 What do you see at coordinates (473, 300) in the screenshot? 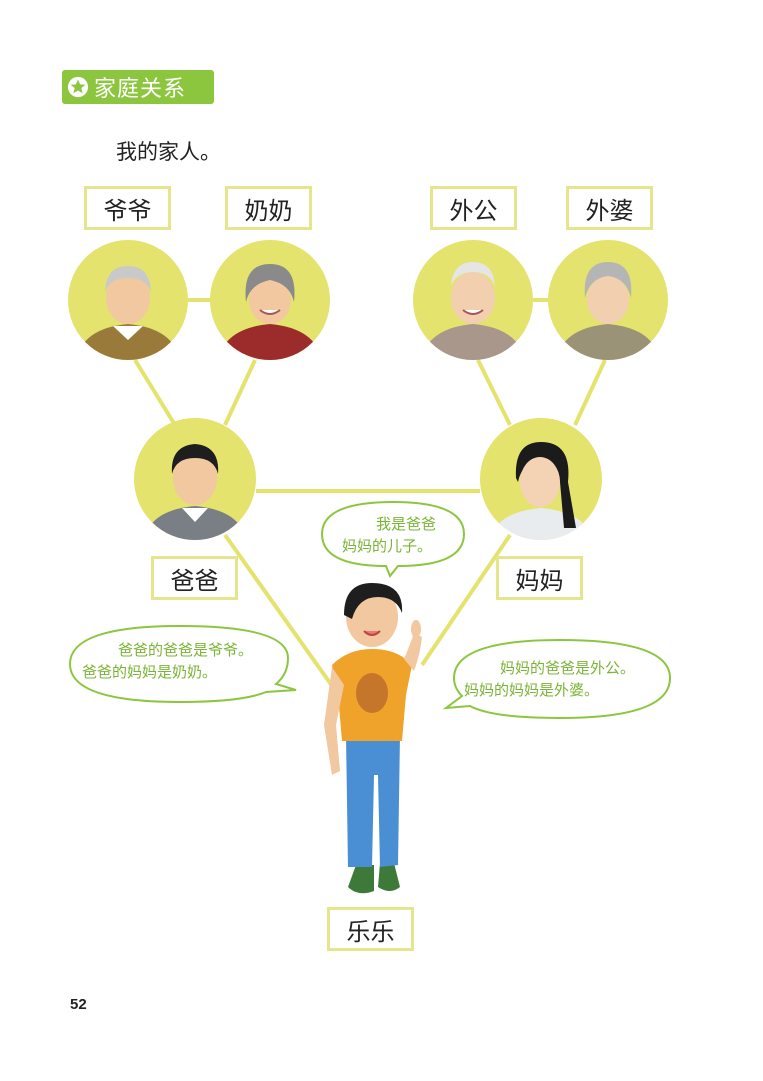
I see `maternal-grandpa-portrait` at bounding box center [473, 300].